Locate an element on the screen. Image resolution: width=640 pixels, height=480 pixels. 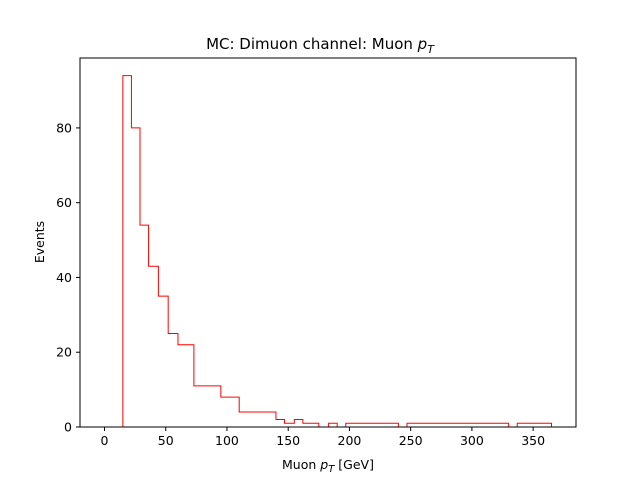
x-tick-label: 0 is located at coordinates (105, 440).